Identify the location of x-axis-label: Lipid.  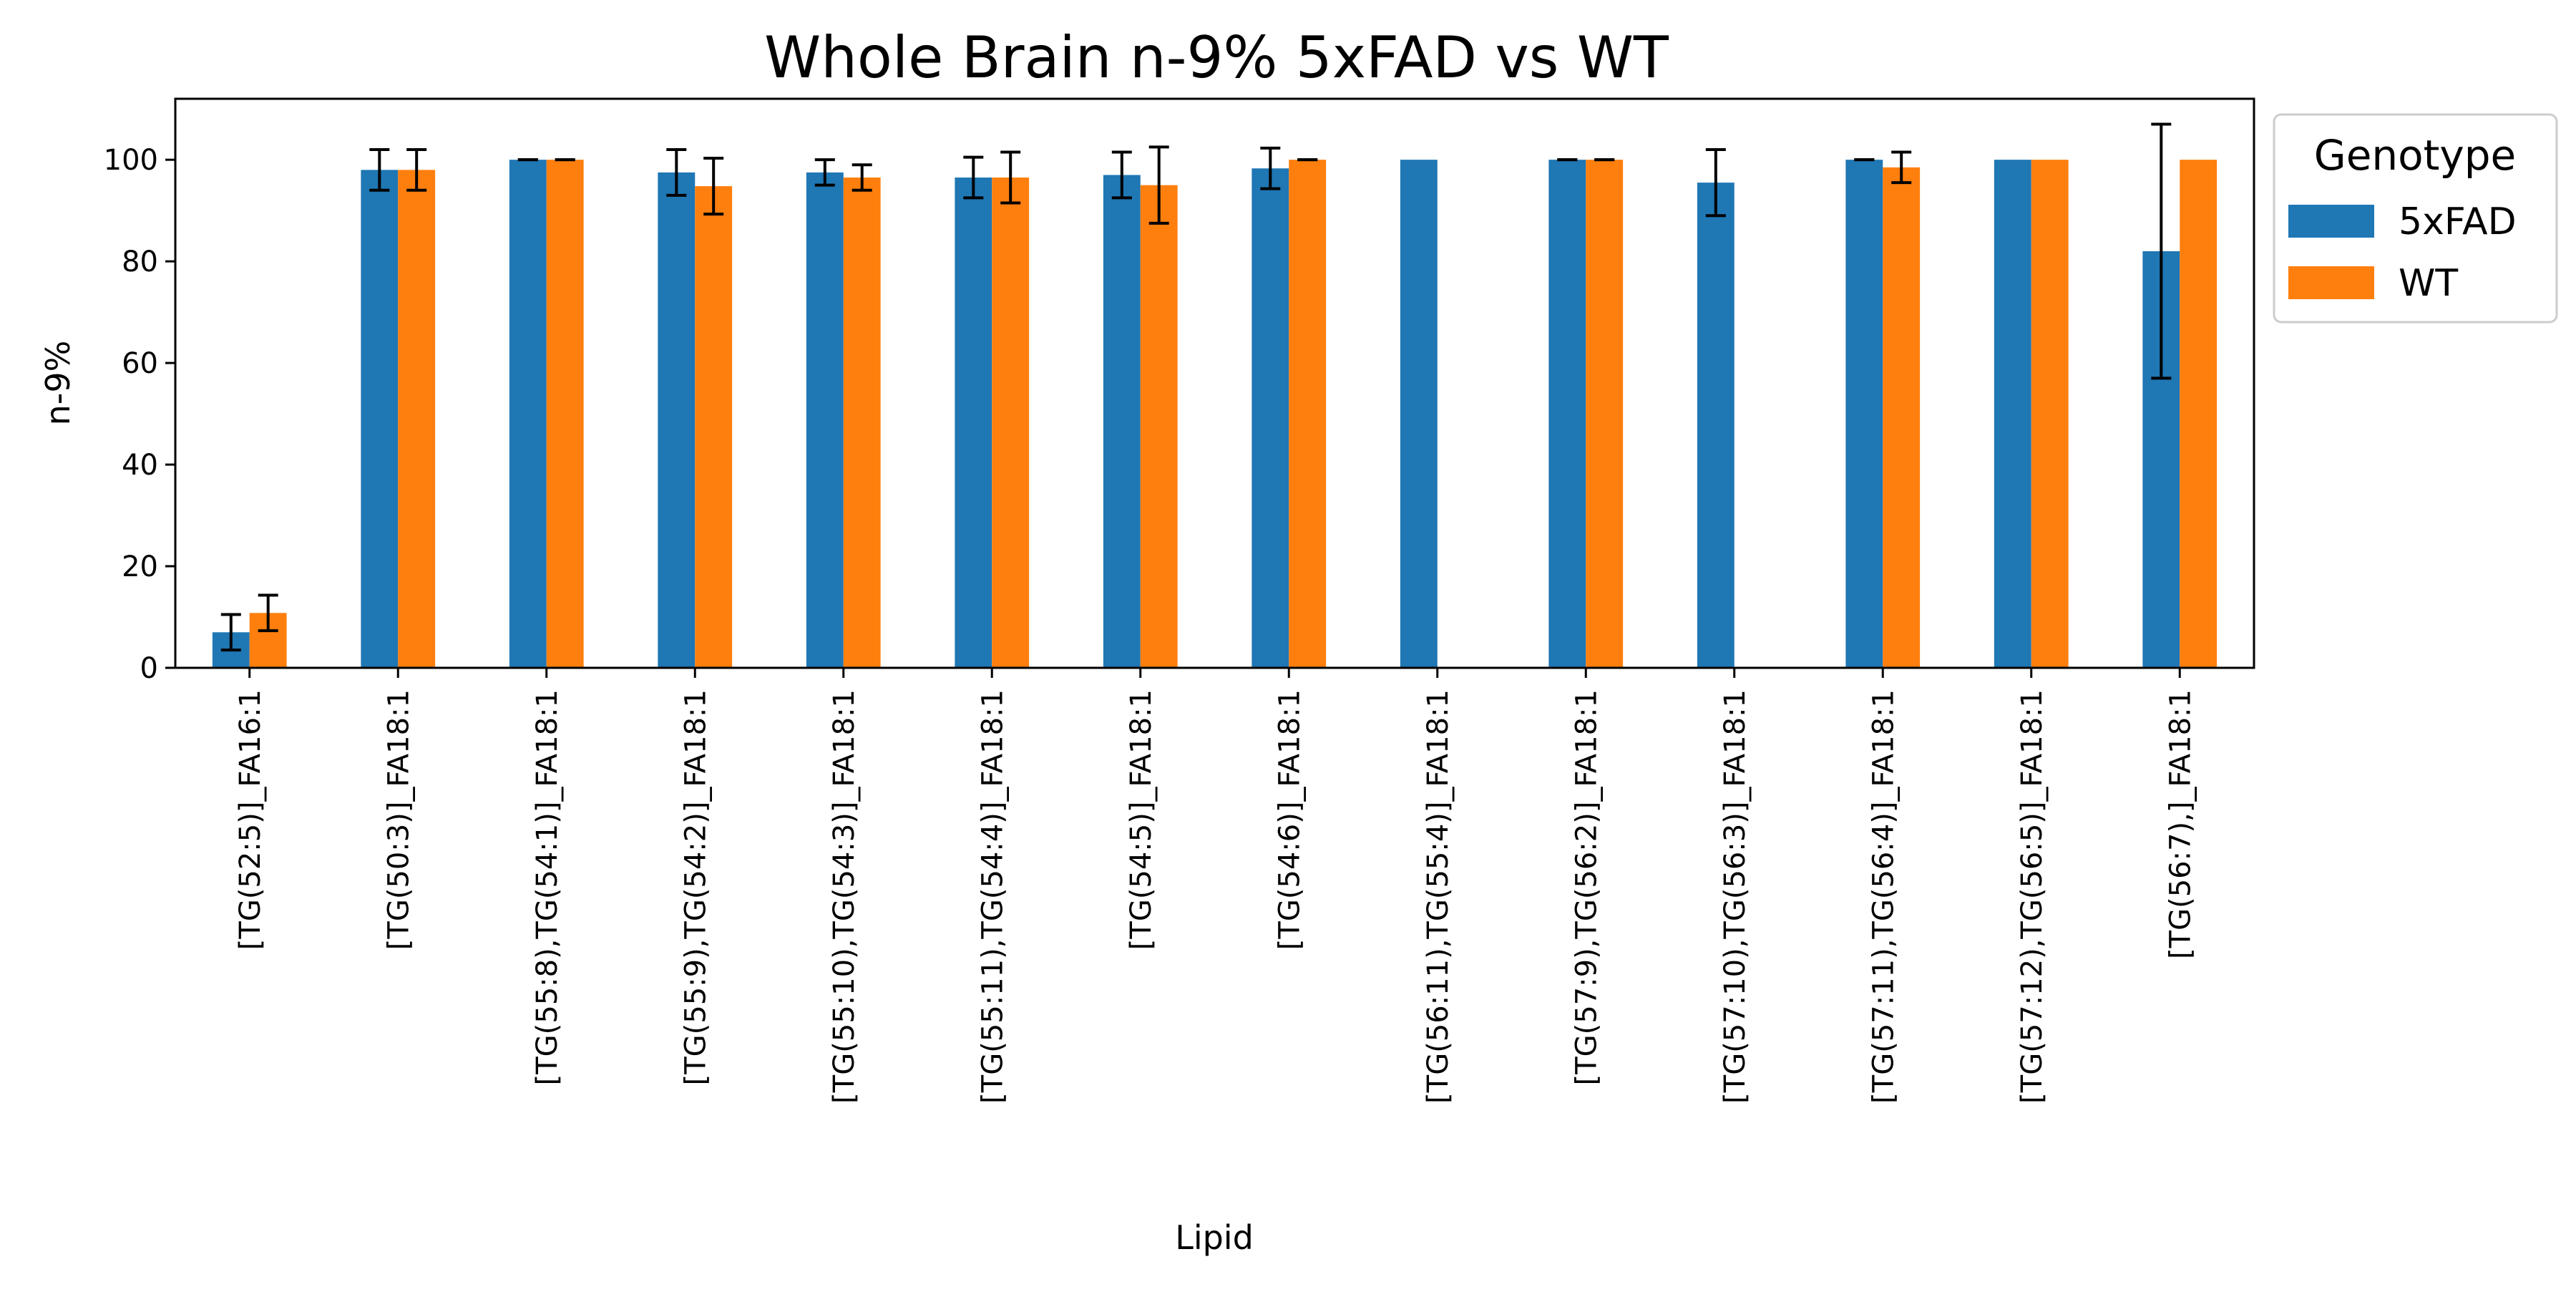
(1214, 1237).